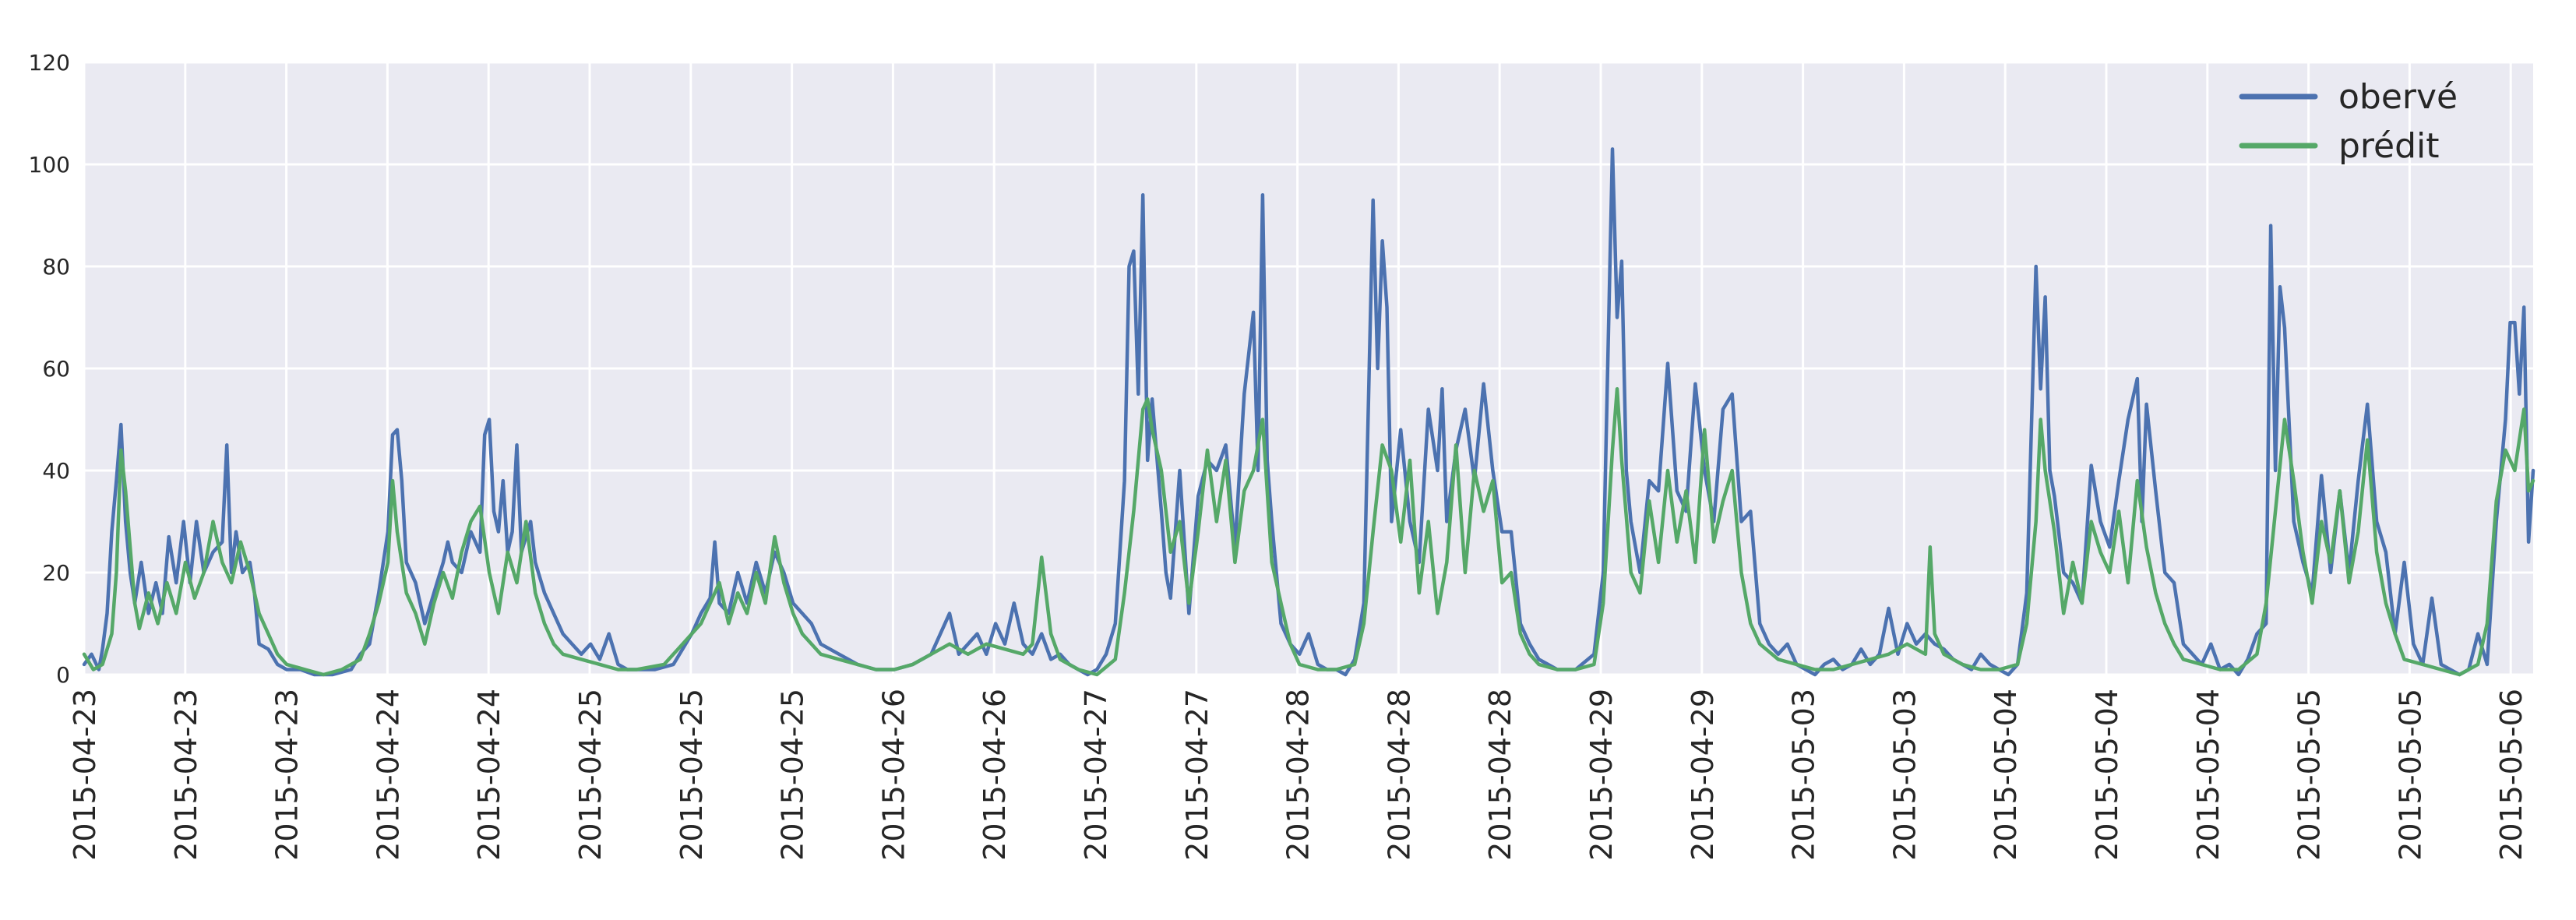 This screenshot has height=920, width=2576. Describe the element at coordinates (2389, 146) in the screenshot. I see `legend-label-predicted: prédit` at that location.